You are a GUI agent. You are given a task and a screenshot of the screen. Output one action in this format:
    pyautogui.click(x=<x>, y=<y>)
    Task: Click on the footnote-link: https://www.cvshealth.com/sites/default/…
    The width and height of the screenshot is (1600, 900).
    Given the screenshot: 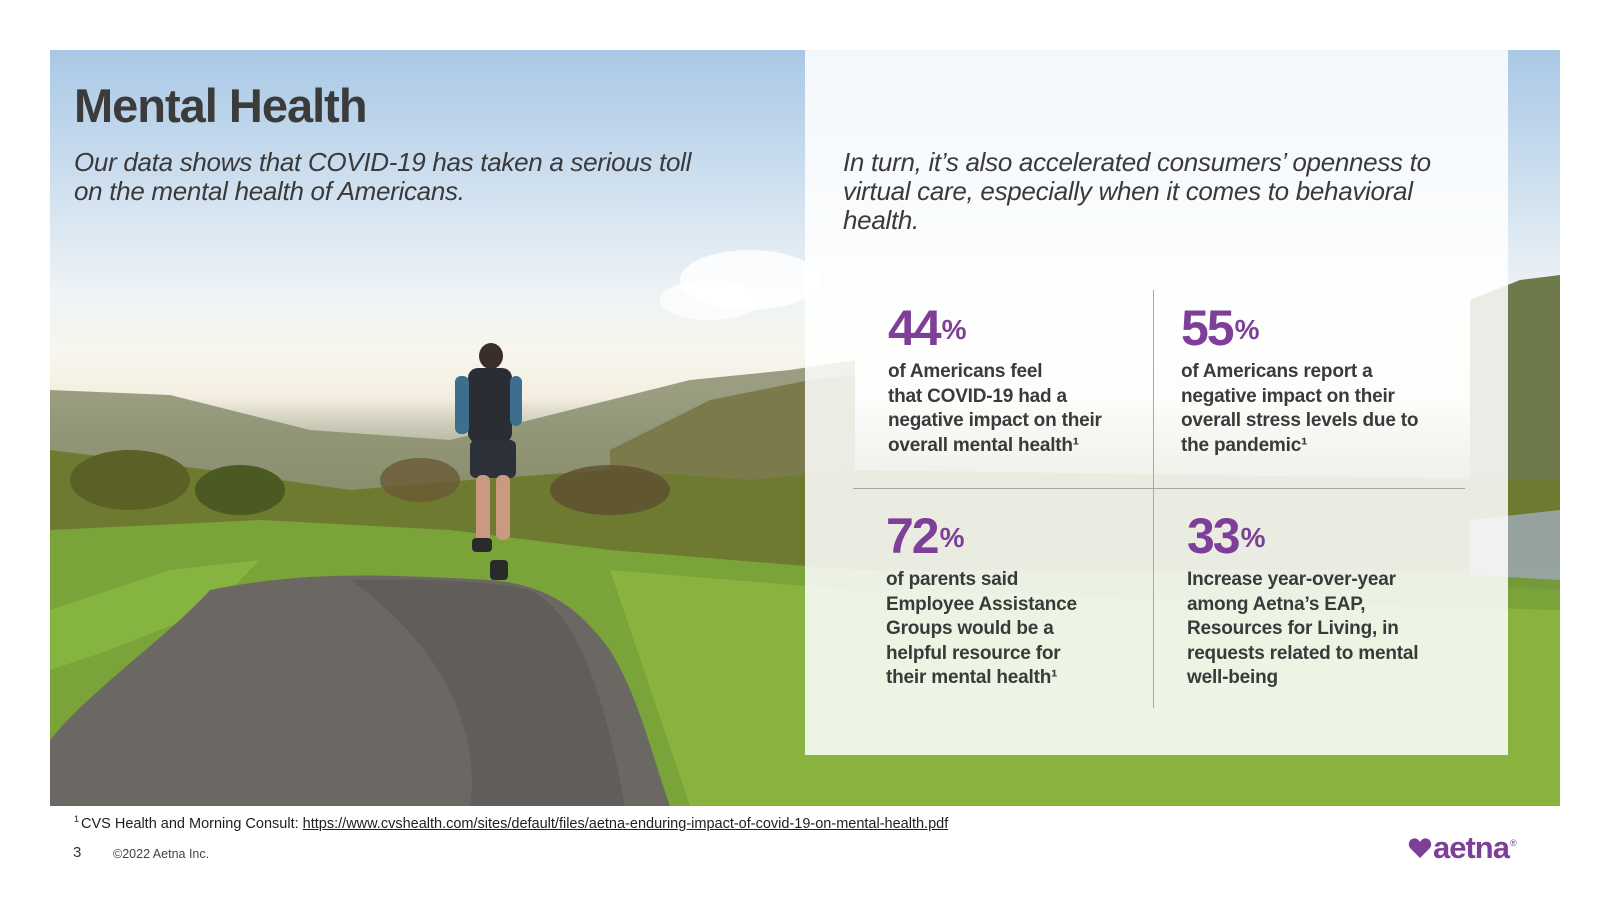 What is the action you would take?
    pyautogui.click(x=625, y=824)
    